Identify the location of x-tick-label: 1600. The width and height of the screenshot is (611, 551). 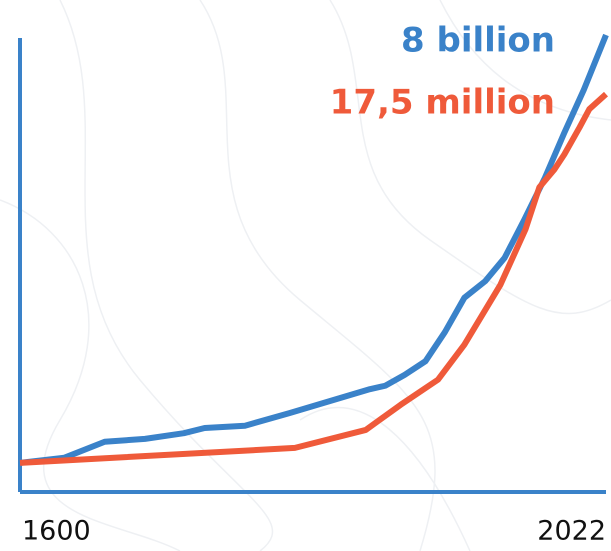
(56, 531).